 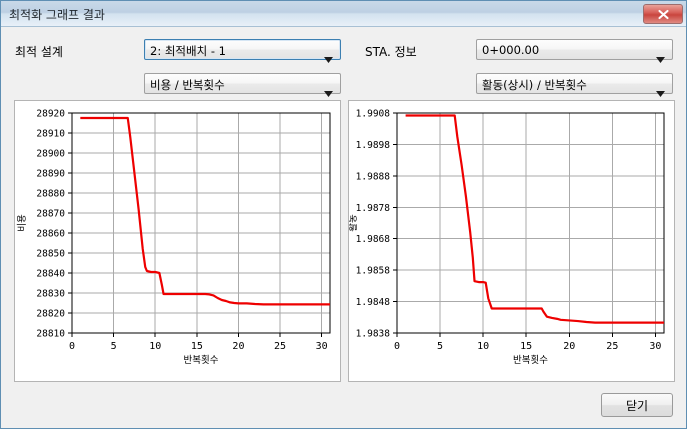 I want to click on svg-text: 28810, so click(x=50, y=334).